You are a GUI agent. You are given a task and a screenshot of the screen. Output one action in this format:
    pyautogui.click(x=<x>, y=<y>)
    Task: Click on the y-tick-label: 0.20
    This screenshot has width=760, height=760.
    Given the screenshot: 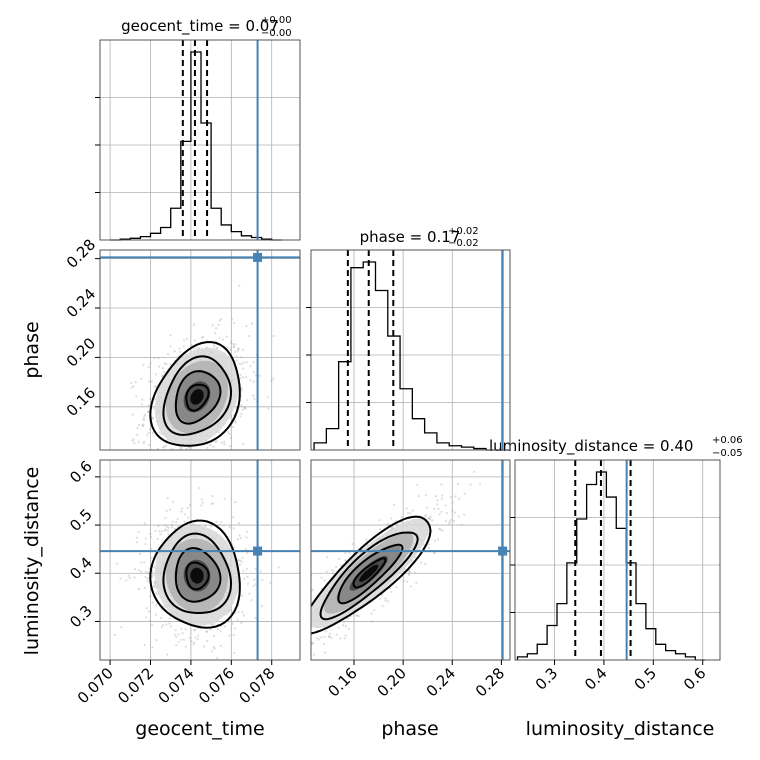 What is the action you would take?
    pyautogui.click(x=81, y=352)
    